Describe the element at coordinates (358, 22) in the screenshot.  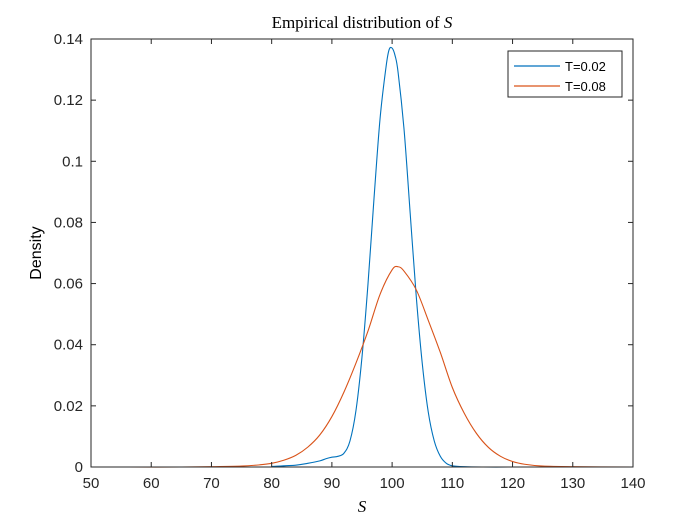
I see `chart-title-text: Empirical distribution of` at that location.